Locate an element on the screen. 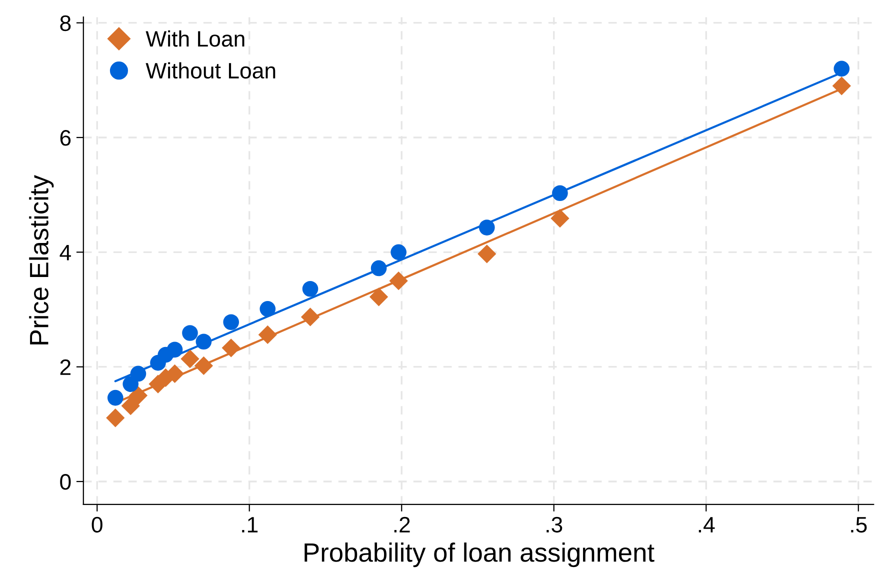 The image size is (878, 570). y-tick-label: 2 is located at coordinates (65, 367).